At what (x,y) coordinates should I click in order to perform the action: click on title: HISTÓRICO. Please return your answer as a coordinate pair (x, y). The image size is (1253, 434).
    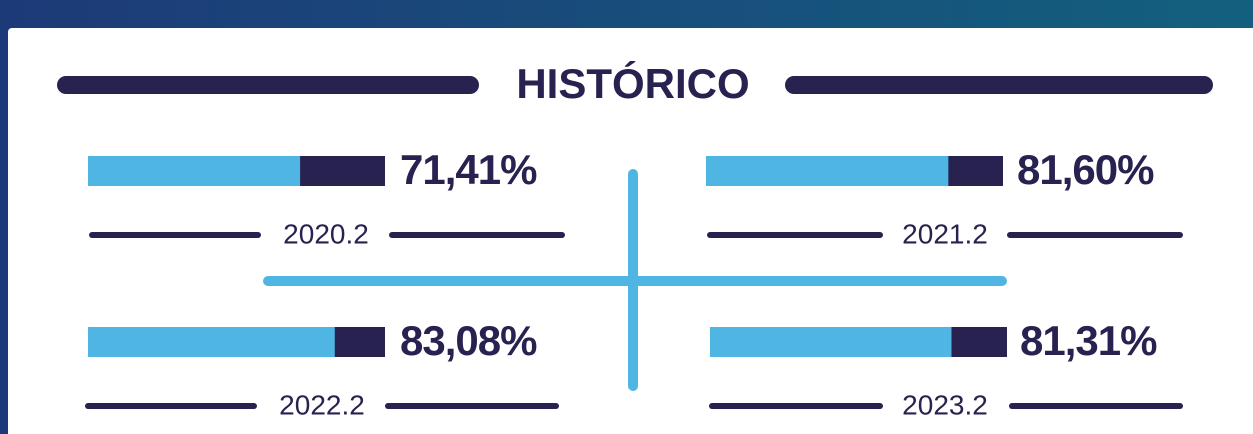
    Looking at the image, I should click on (632, 83).